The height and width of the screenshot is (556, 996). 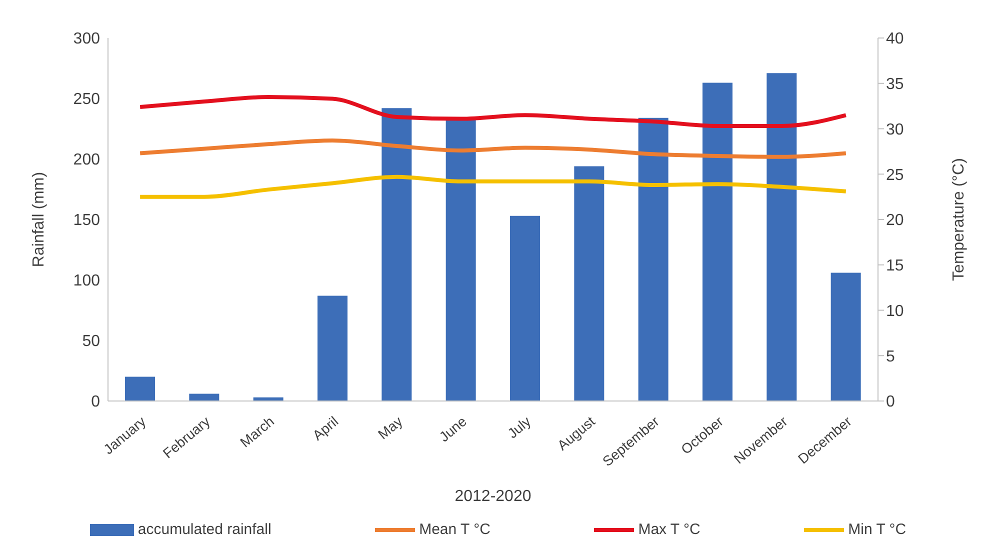 I want to click on y-tick-label: 50, so click(x=91, y=341).